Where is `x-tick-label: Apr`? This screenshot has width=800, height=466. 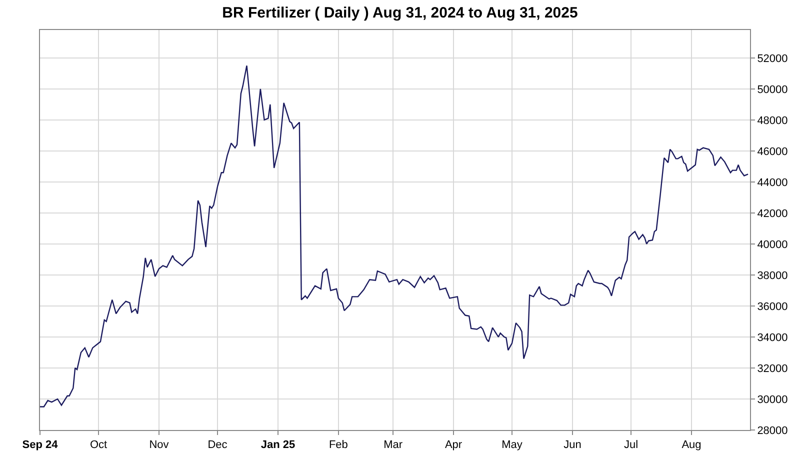
x-tick-label: Apr is located at coordinates (453, 445).